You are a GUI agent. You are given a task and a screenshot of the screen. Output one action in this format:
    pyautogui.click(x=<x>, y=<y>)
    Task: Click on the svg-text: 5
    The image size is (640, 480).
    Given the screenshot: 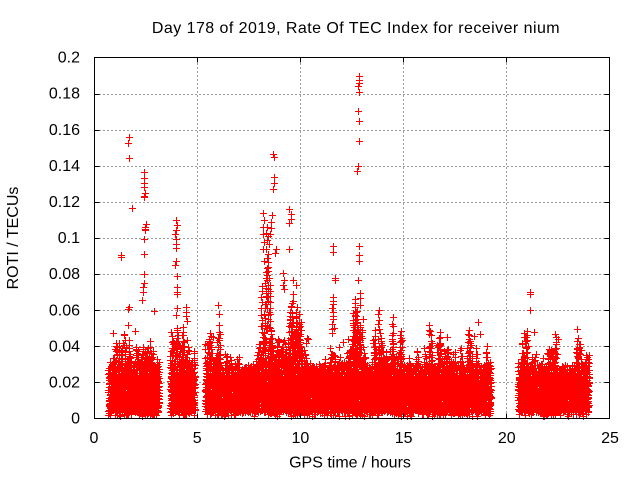 What is the action you would take?
    pyautogui.click(x=197, y=438)
    